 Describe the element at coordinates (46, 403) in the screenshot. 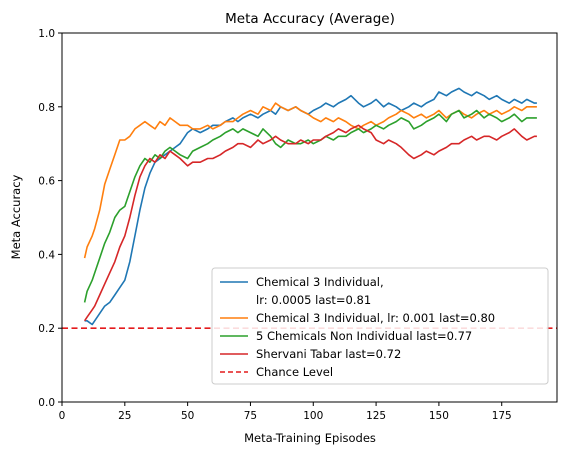

I see `y-tick-label: 0.0` at that location.